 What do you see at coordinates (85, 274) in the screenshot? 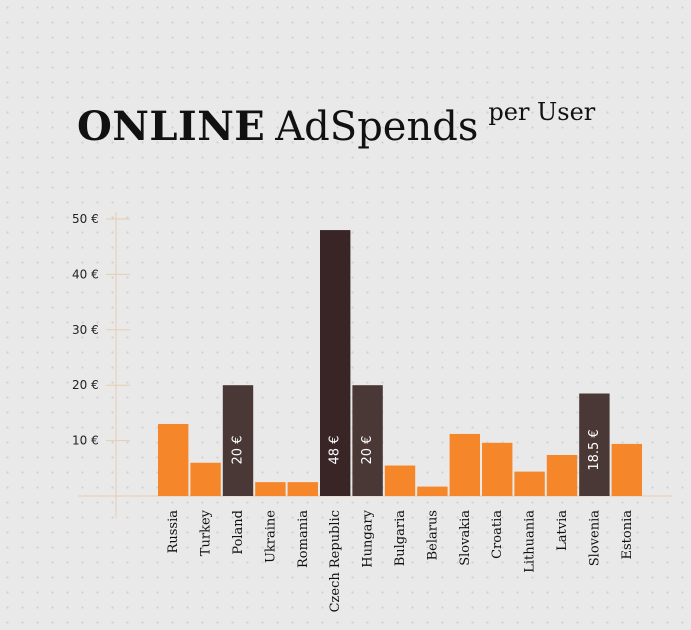
I see `y-tick-label: 40 €` at bounding box center [85, 274].